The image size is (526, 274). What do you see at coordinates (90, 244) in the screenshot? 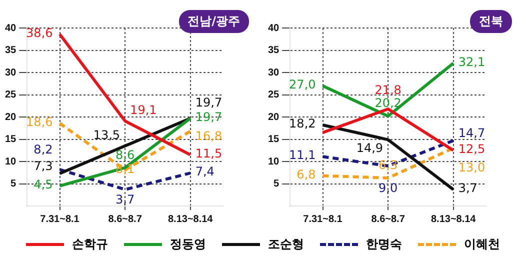
I see `legend-label: 손학규` at bounding box center [90, 244].